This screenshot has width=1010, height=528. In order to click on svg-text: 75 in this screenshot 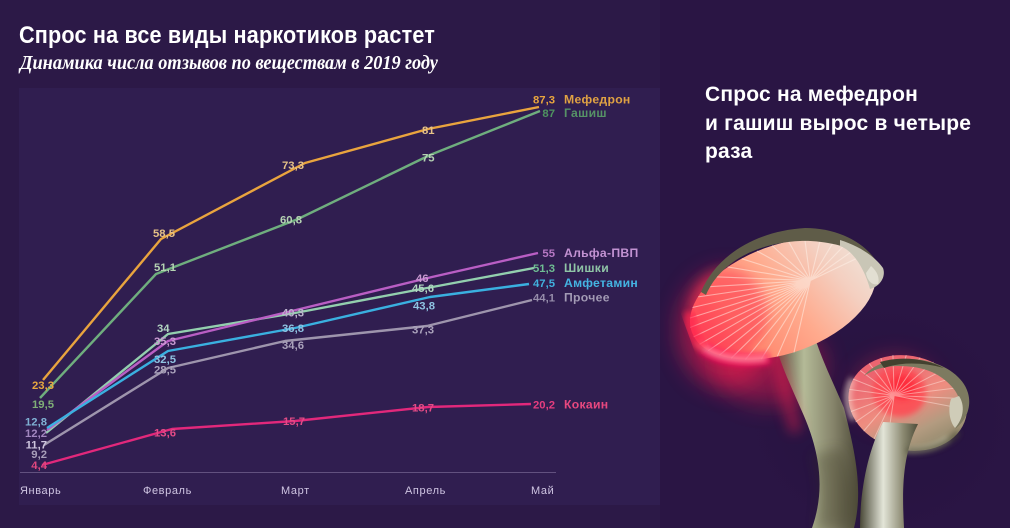, I will do `click(428, 159)`.